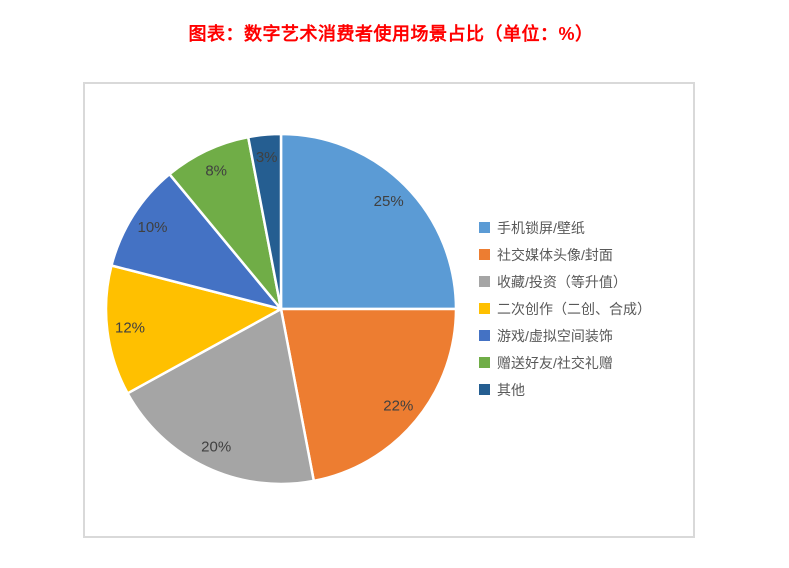  Describe the element at coordinates (398, 406) in the screenshot. I see `pie-slice-label-1: 22%` at that location.